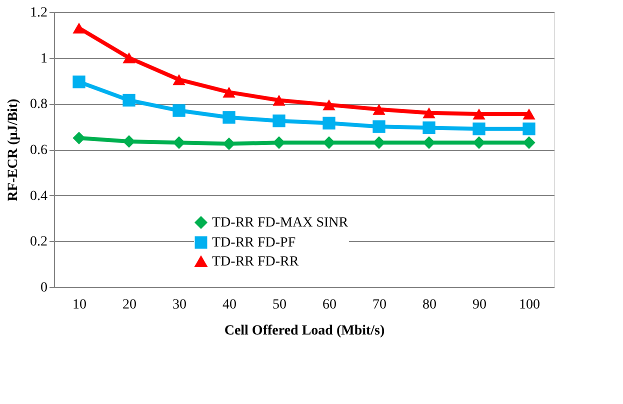 The image size is (623, 404). Describe the element at coordinates (529, 305) in the screenshot. I see `x-tick-label: 100` at that location.